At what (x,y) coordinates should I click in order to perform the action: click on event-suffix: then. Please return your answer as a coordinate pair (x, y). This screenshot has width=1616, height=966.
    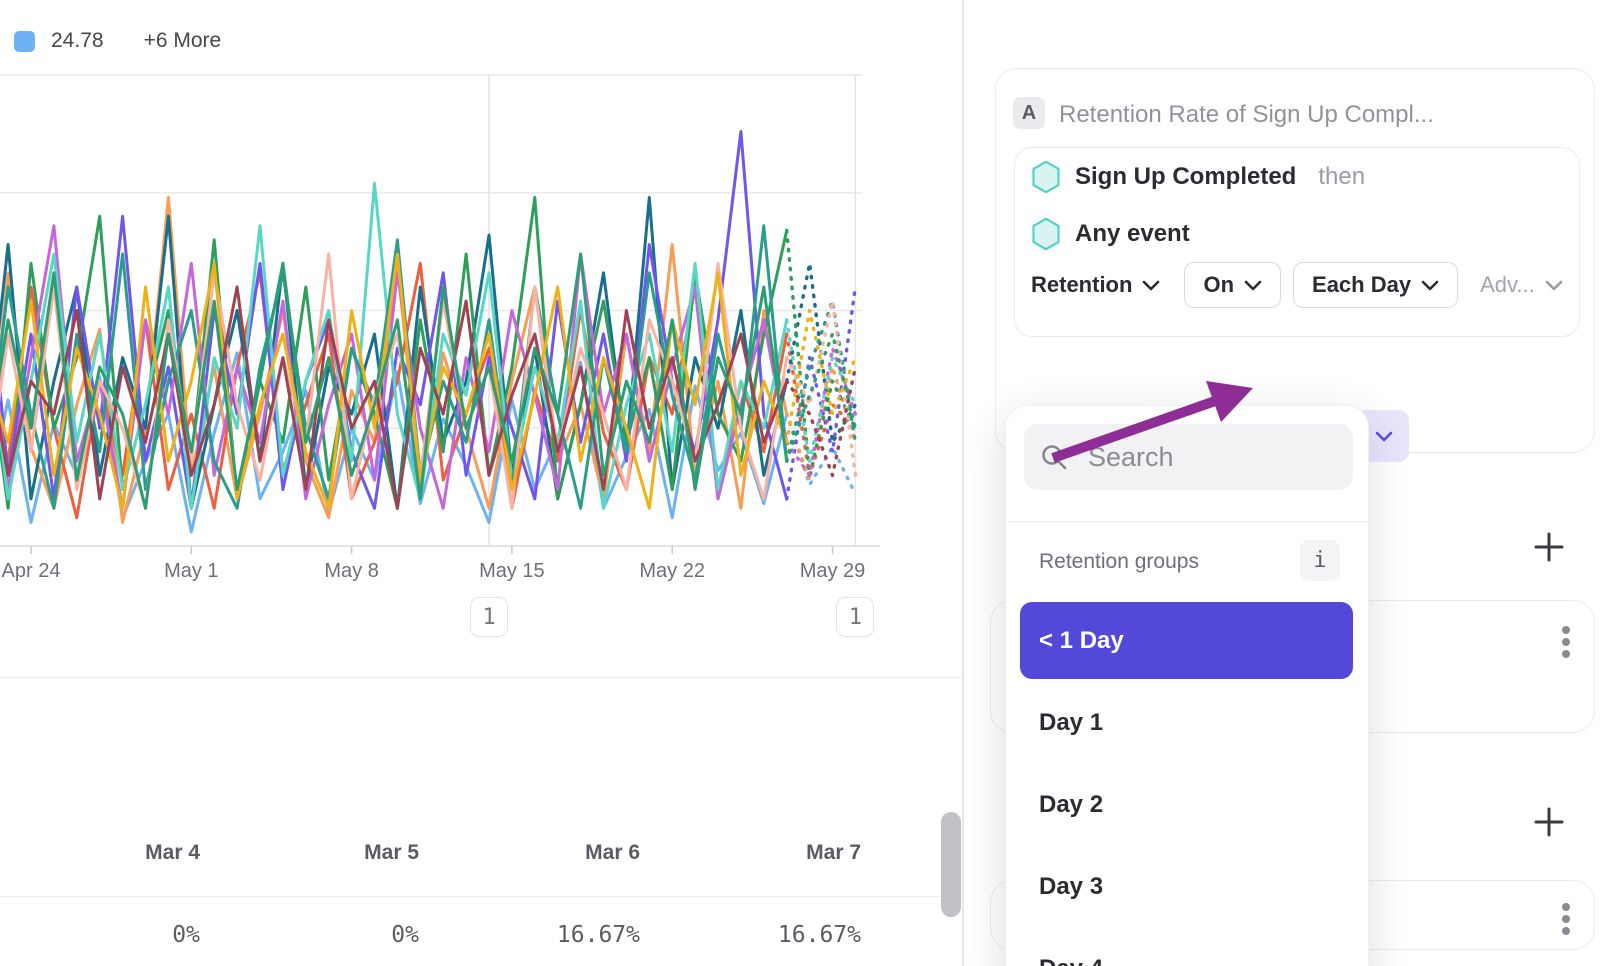
    Looking at the image, I should click on (1342, 176).